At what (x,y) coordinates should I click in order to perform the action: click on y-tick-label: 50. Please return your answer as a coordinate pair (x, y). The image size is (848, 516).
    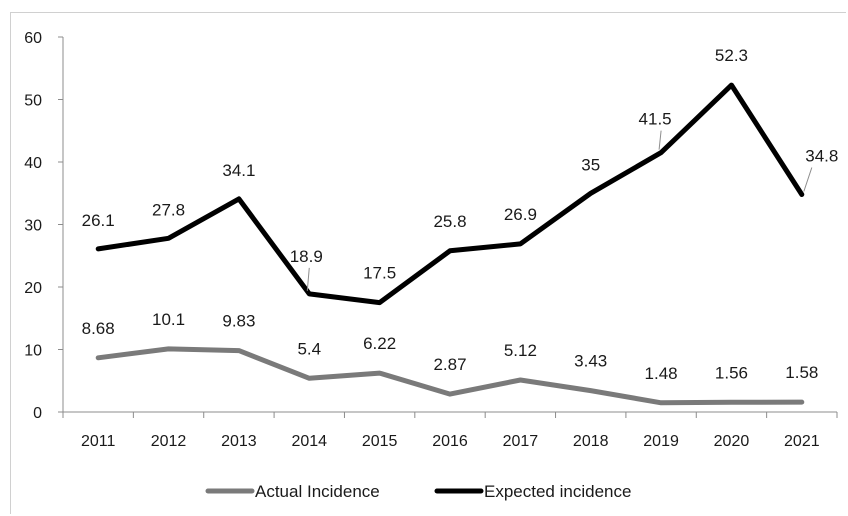
    Looking at the image, I should click on (33, 101).